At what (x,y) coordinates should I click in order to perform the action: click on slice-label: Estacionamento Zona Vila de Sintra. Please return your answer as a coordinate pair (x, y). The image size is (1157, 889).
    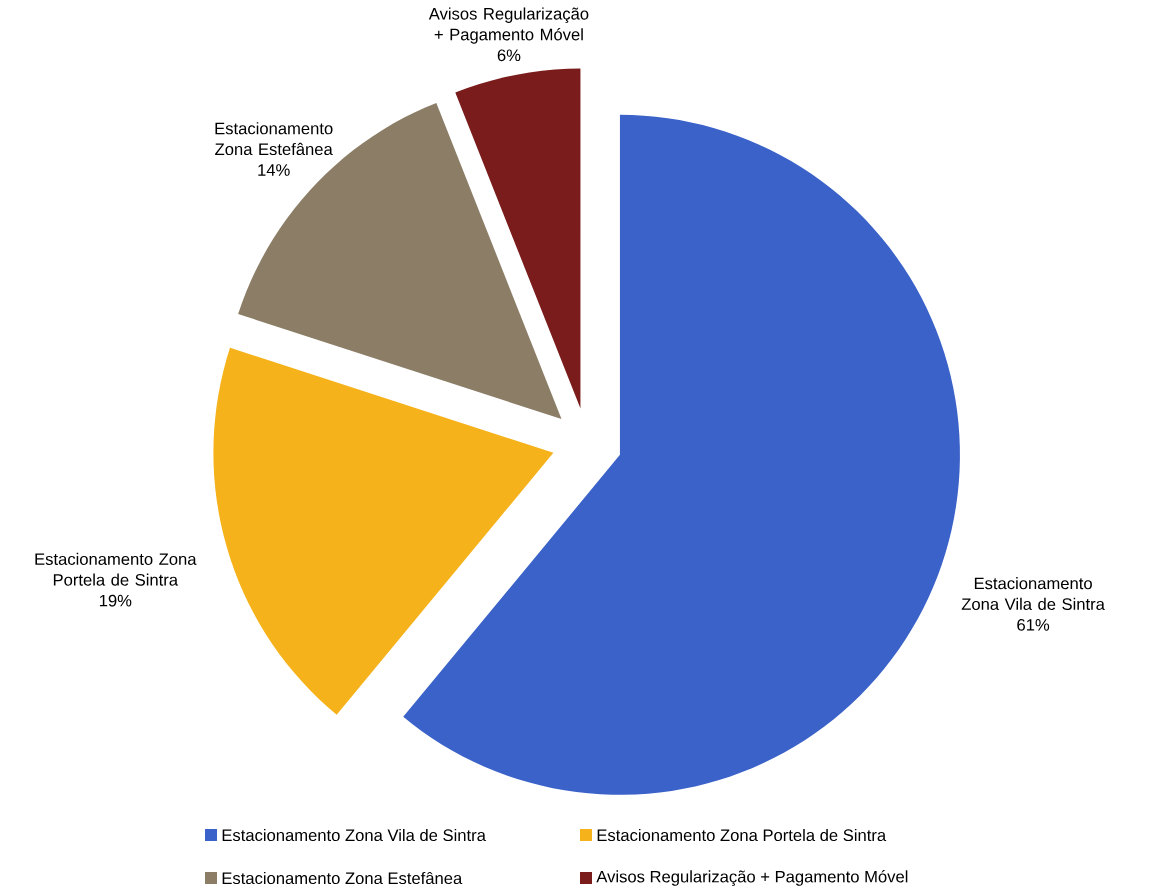
    Looking at the image, I should click on (1033, 593).